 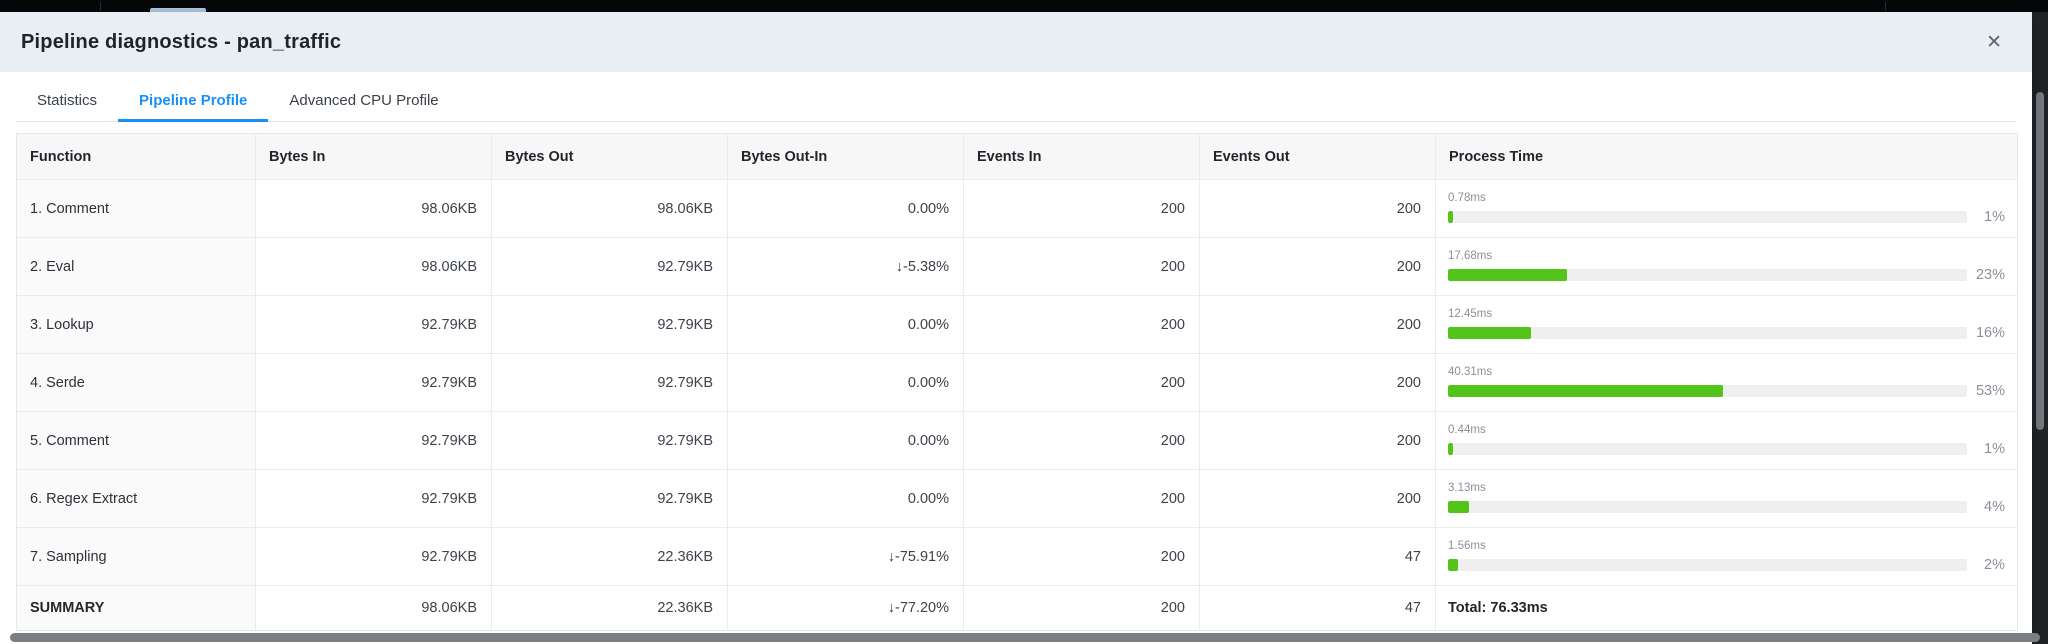 I want to click on process-time-bar: 23%, so click(x=1732, y=275).